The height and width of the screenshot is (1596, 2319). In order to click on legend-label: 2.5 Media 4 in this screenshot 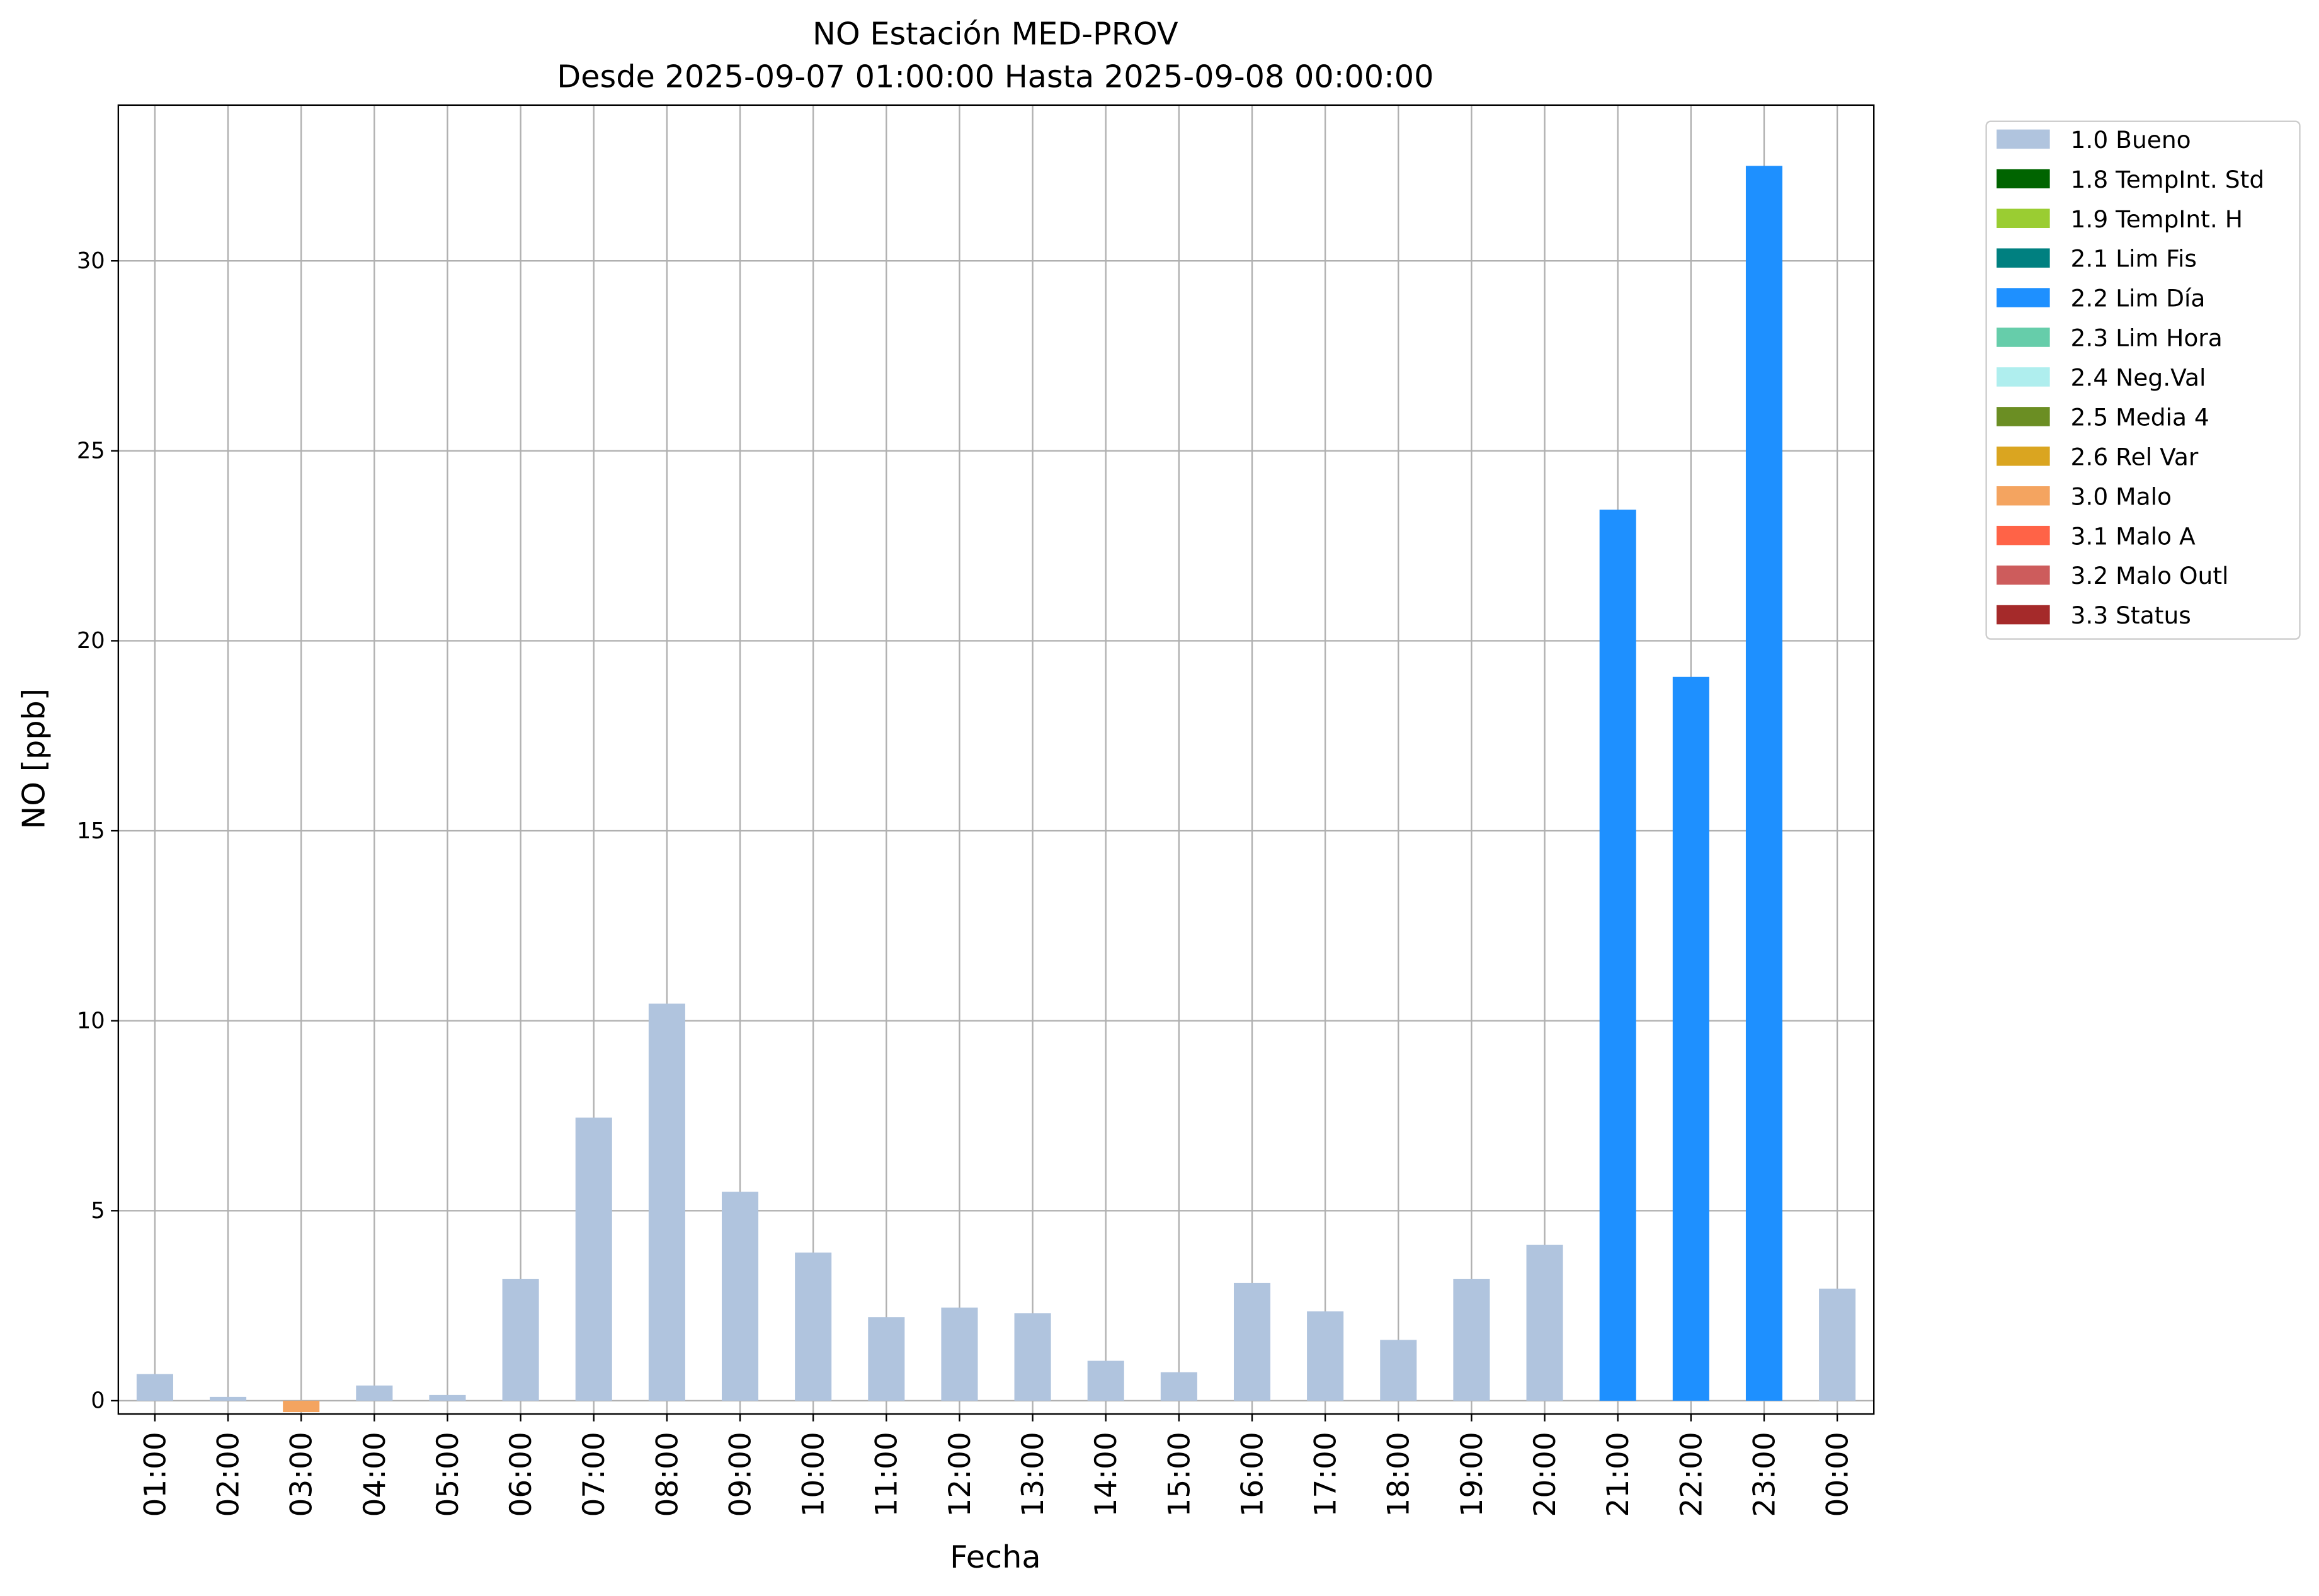, I will do `click(2140, 417)`.